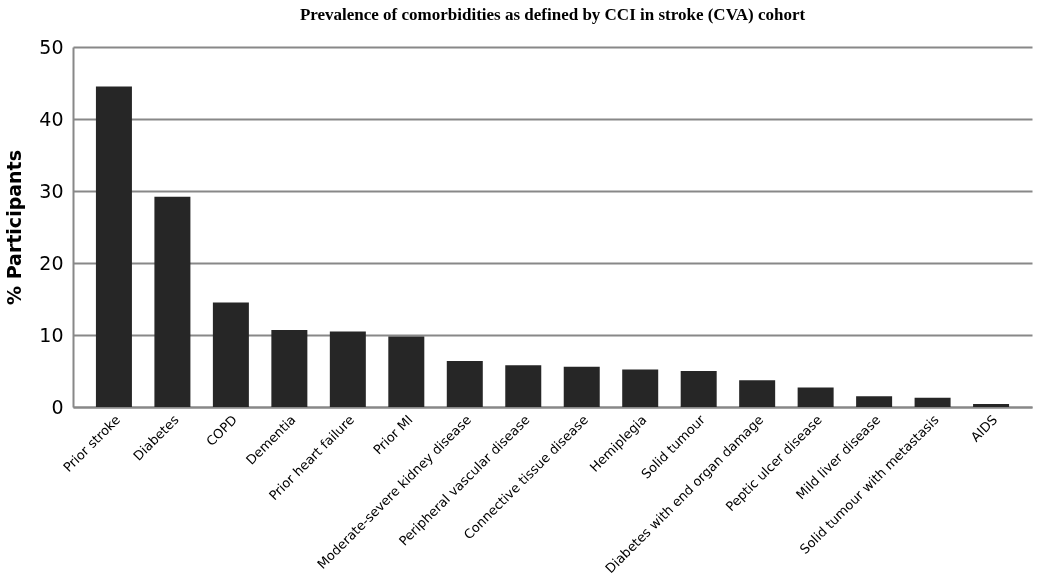  What do you see at coordinates (51, 334) in the screenshot?
I see `y-tick-label: 10` at bounding box center [51, 334].